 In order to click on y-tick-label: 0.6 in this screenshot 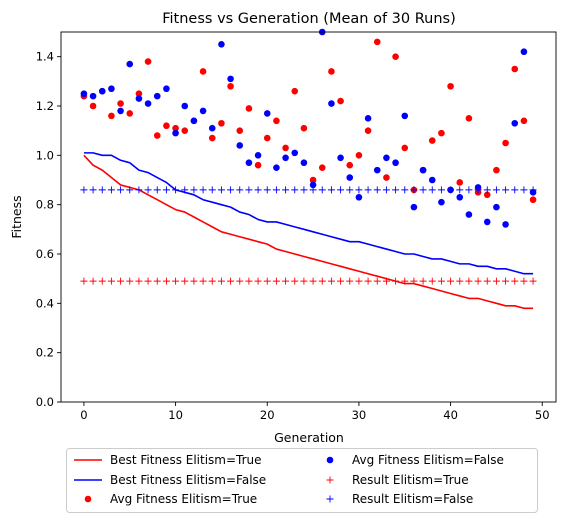, I will do `click(45, 254)`.